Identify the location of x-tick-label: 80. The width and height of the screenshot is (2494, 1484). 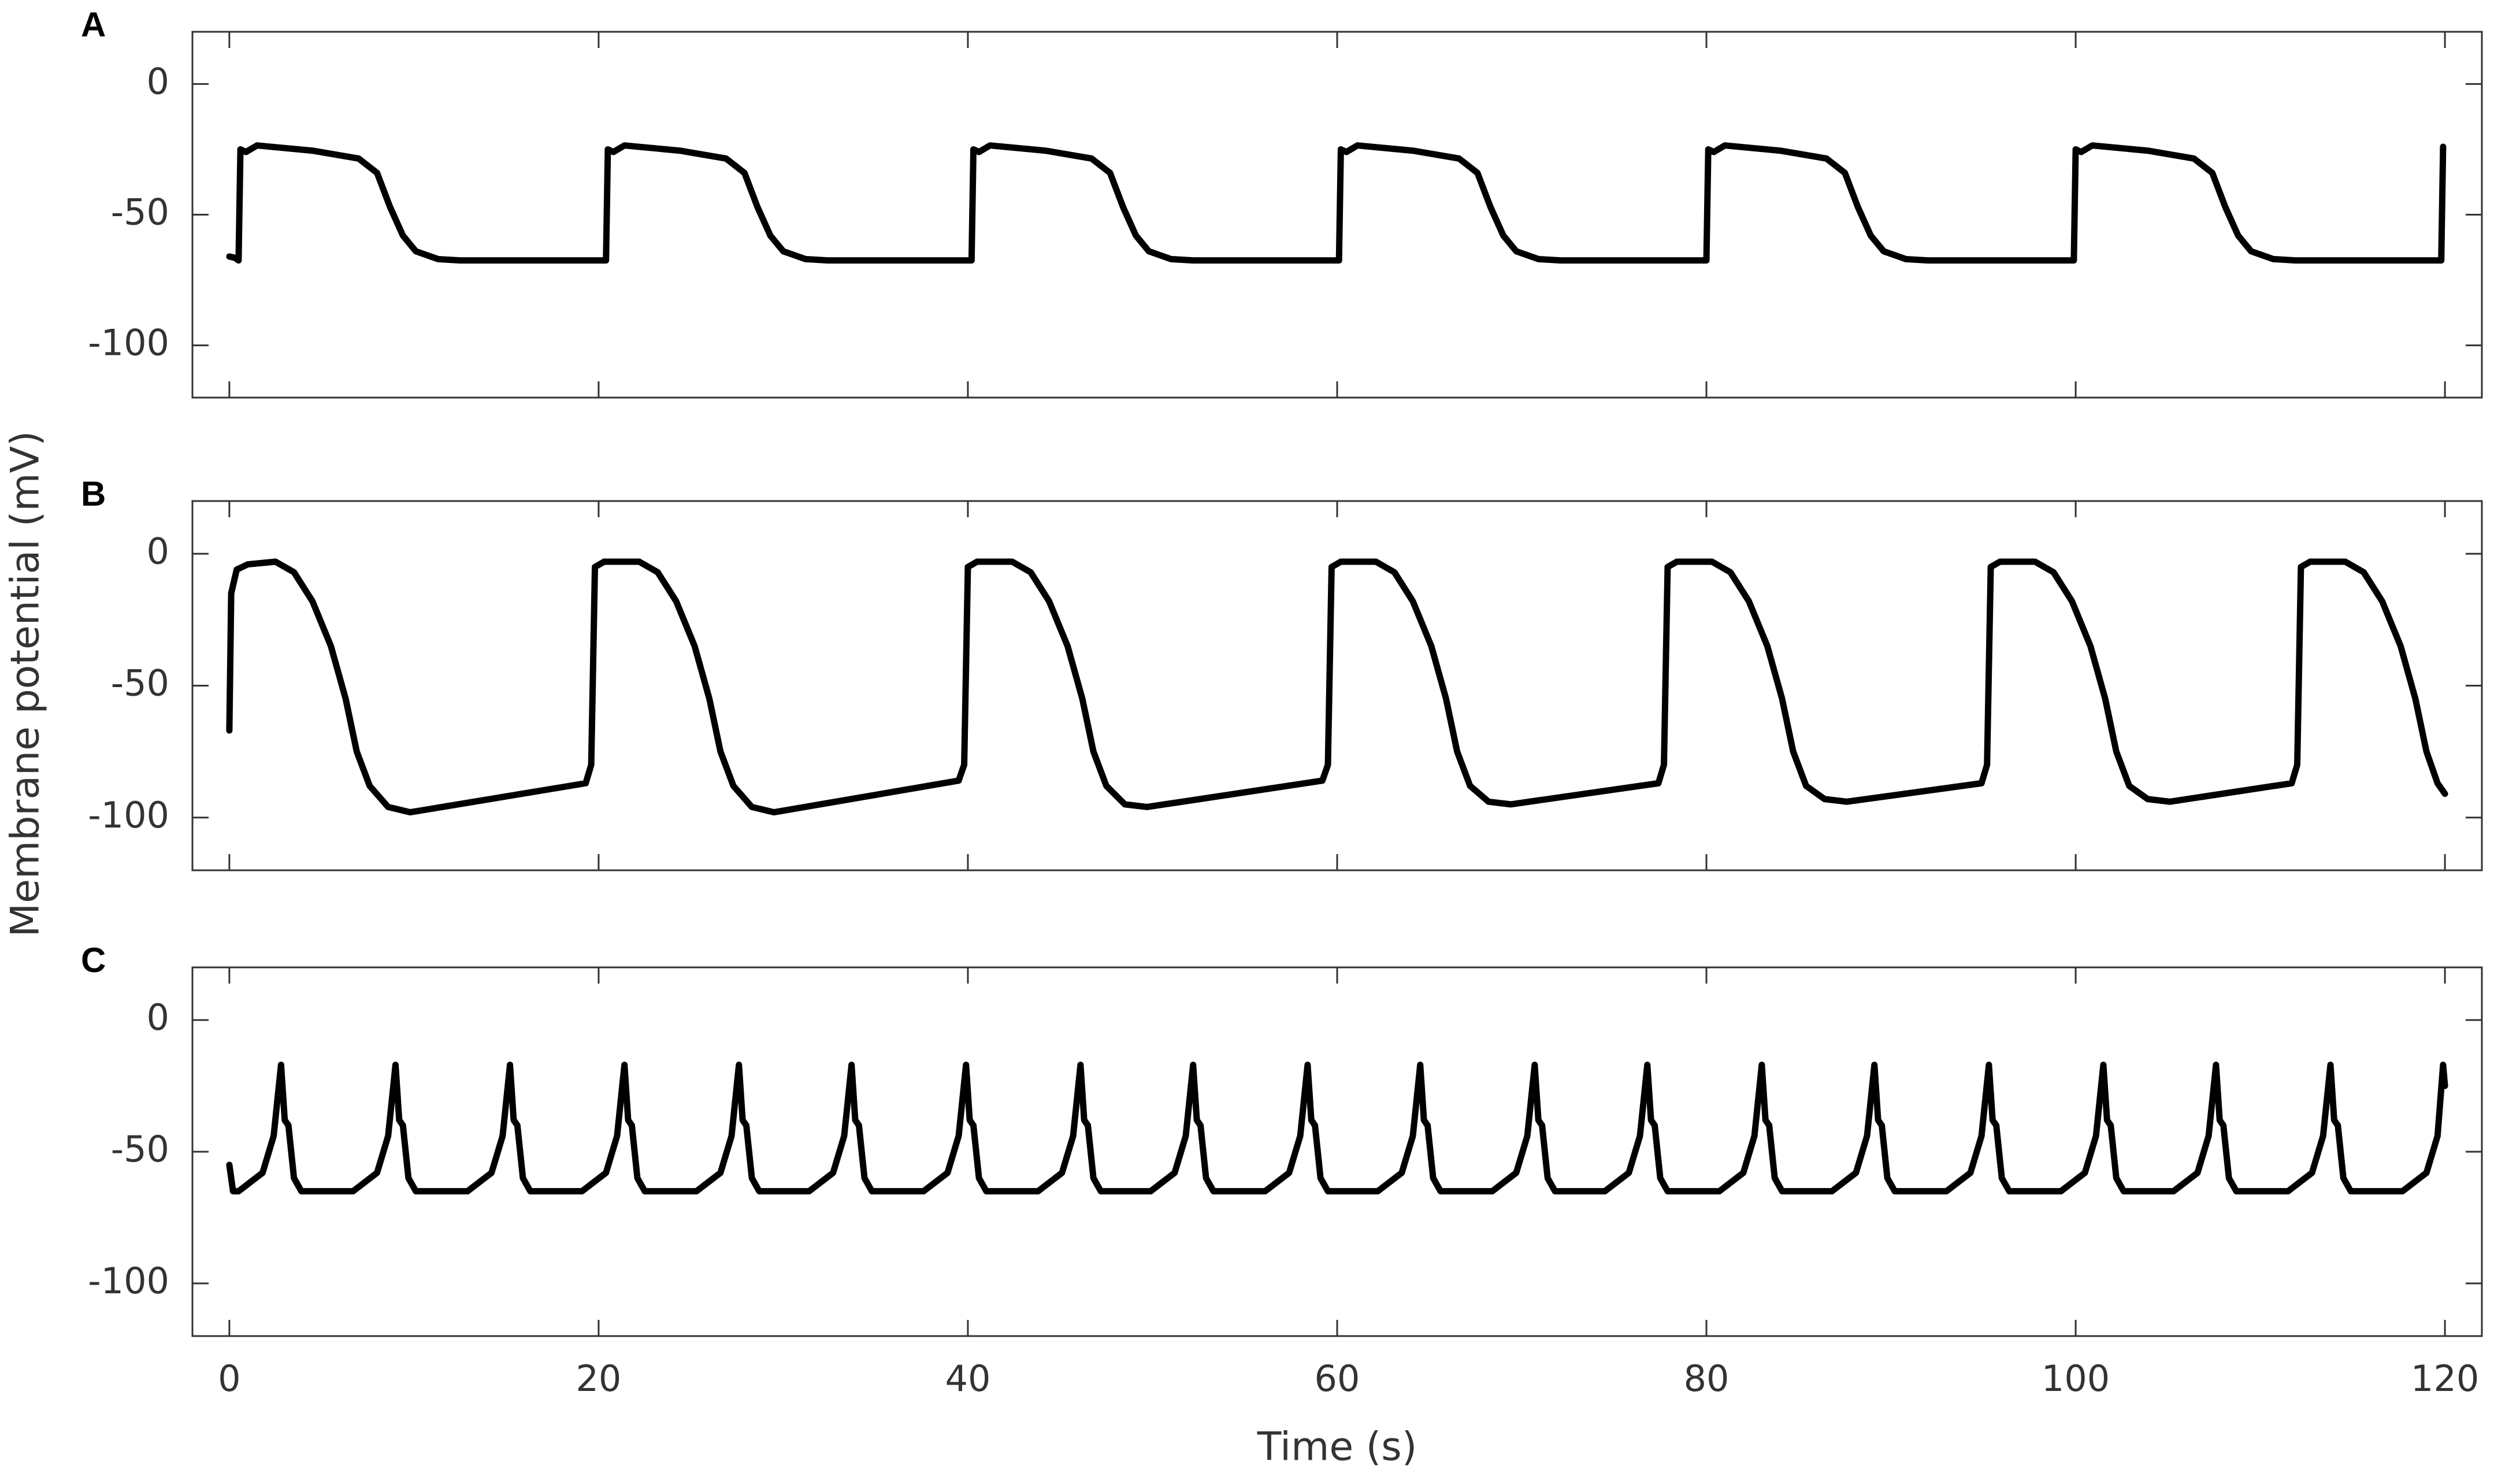
(1707, 1378).